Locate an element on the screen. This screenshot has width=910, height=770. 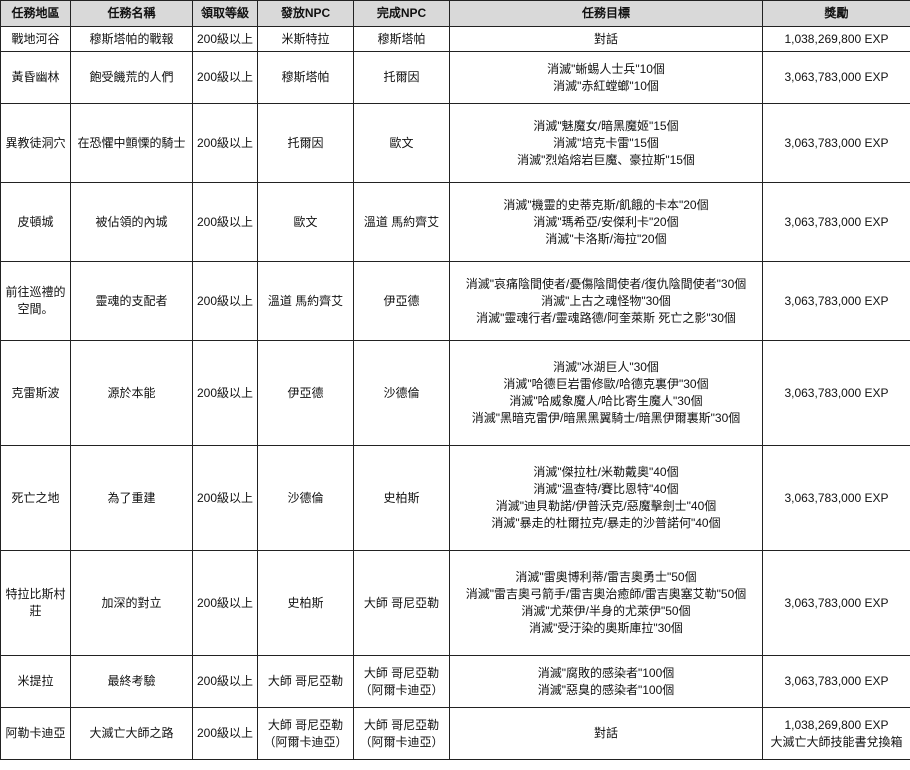
finisher-npc-cell-line: 大師 哥尼亞勒 is located at coordinates (401, 724).